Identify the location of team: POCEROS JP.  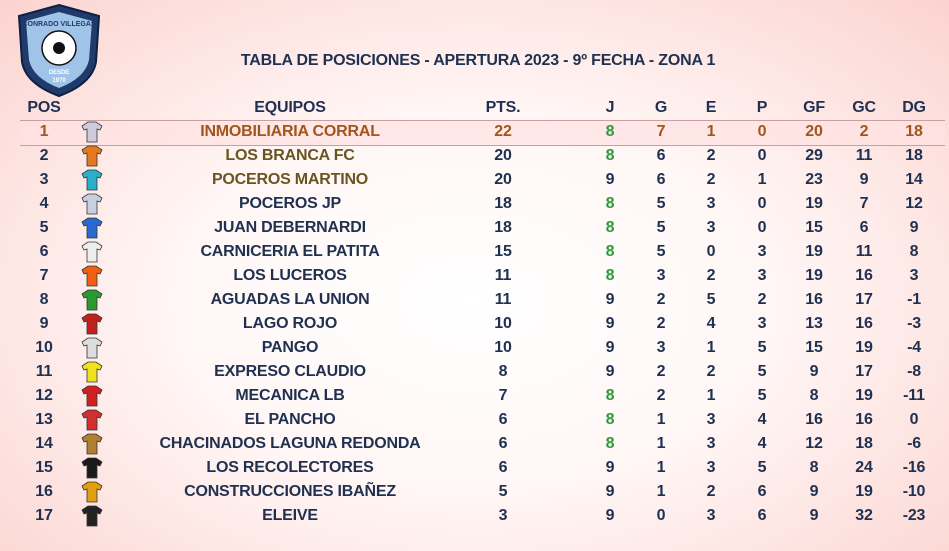
(290, 203).